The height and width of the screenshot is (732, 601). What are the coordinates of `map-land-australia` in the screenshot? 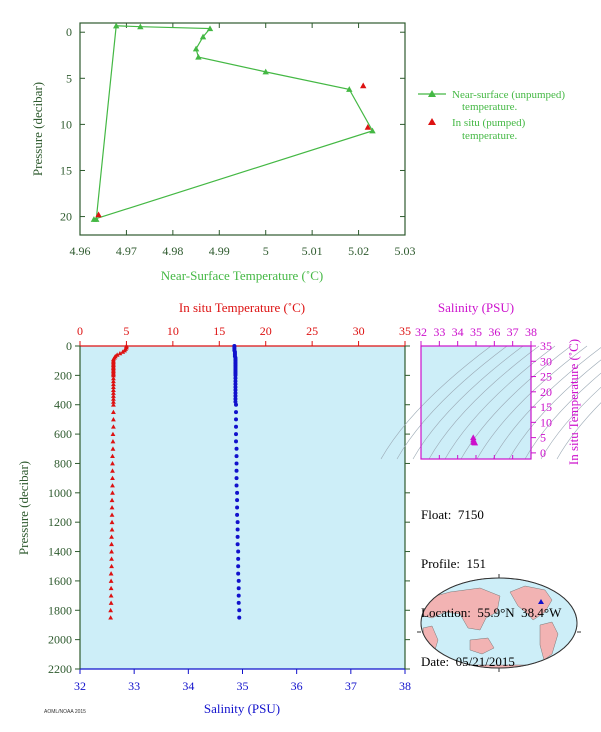 It's located at (482, 646).